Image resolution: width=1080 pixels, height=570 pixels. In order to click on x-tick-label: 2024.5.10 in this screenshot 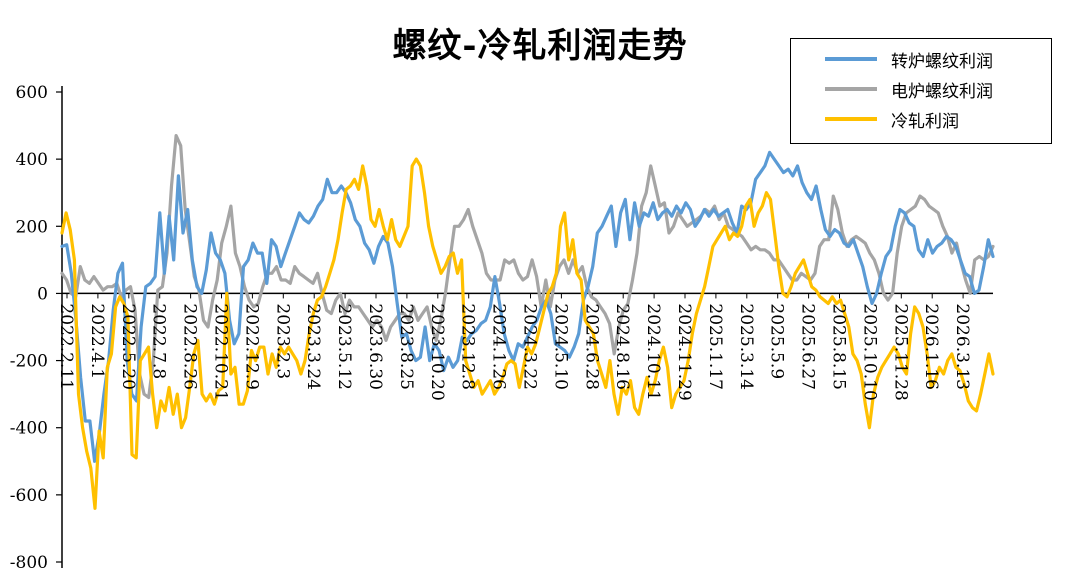, I will do `click(560, 346)`.